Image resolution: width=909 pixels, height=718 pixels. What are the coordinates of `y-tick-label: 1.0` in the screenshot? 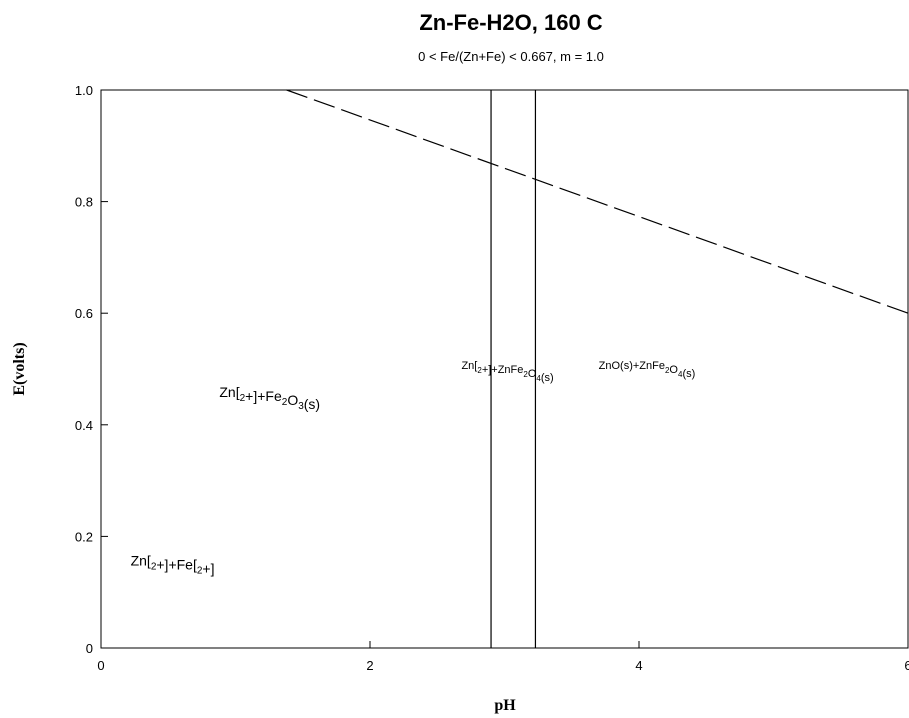 It's located at (84, 90).